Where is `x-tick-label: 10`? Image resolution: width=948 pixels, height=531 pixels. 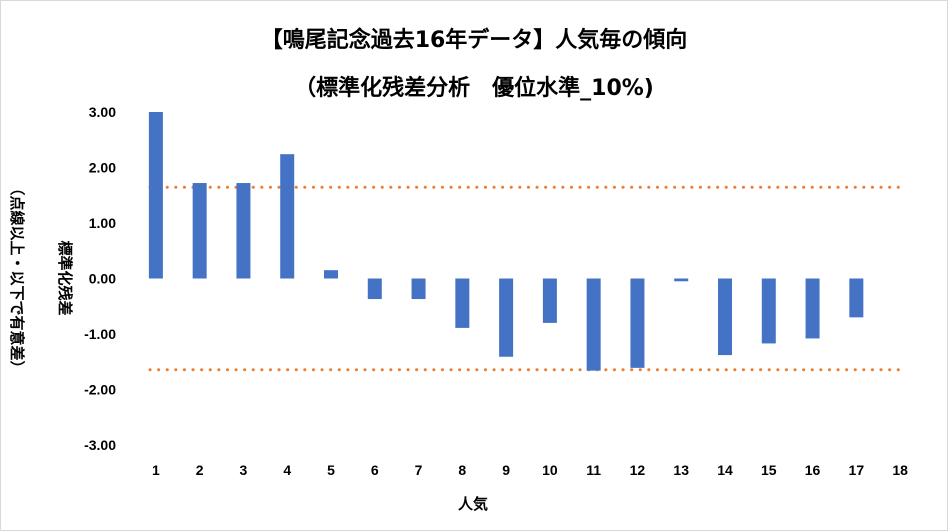
x-tick-label: 10 is located at coordinates (550, 470).